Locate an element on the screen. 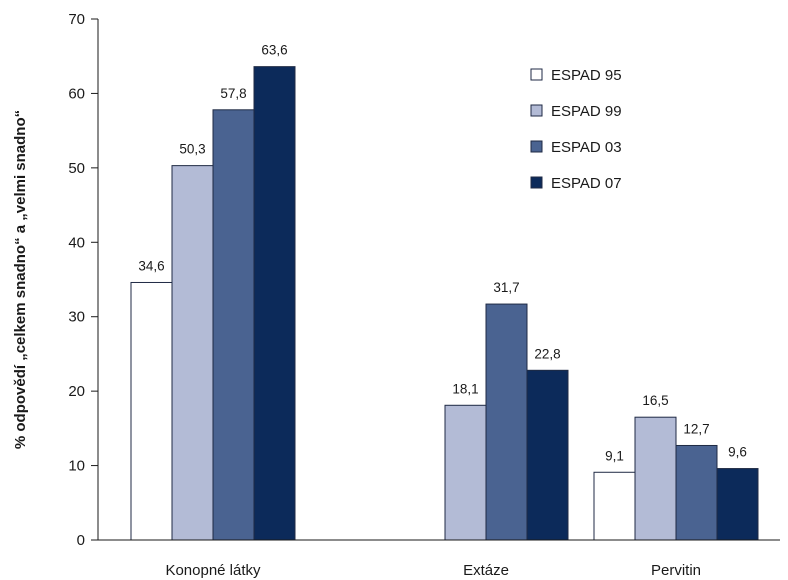 This screenshot has height=580, width=788. legend-label: ESPAD 95 is located at coordinates (586, 75).